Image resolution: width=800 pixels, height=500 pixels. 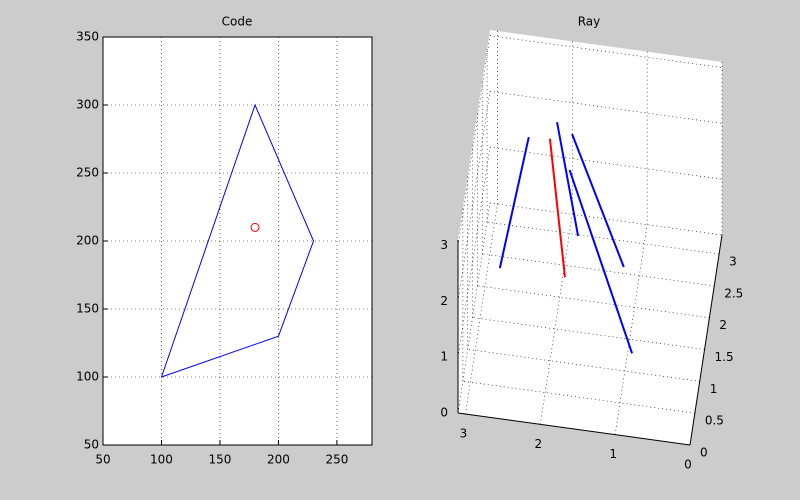 What do you see at coordinates (444, 413) in the screenshot?
I see `z-tick-label: 0` at bounding box center [444, 413].